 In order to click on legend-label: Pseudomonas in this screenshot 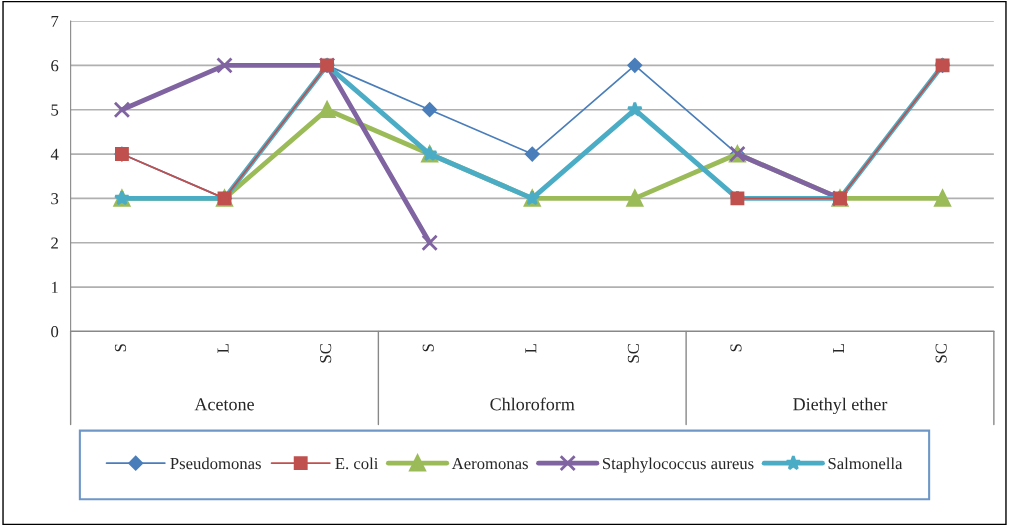, I will do `click(215, 463)`.